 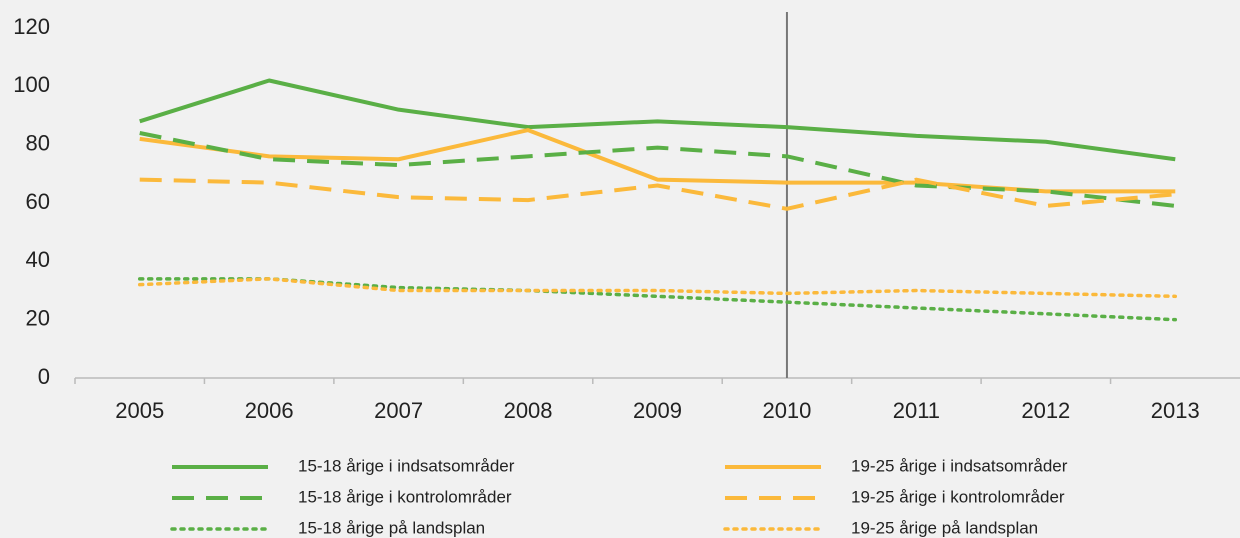 What do you see at coordinates (958, 496) in the screenshot?
I see `legend-label: 19-25 årige i kontrolområder` at bounding box center [958, 496].